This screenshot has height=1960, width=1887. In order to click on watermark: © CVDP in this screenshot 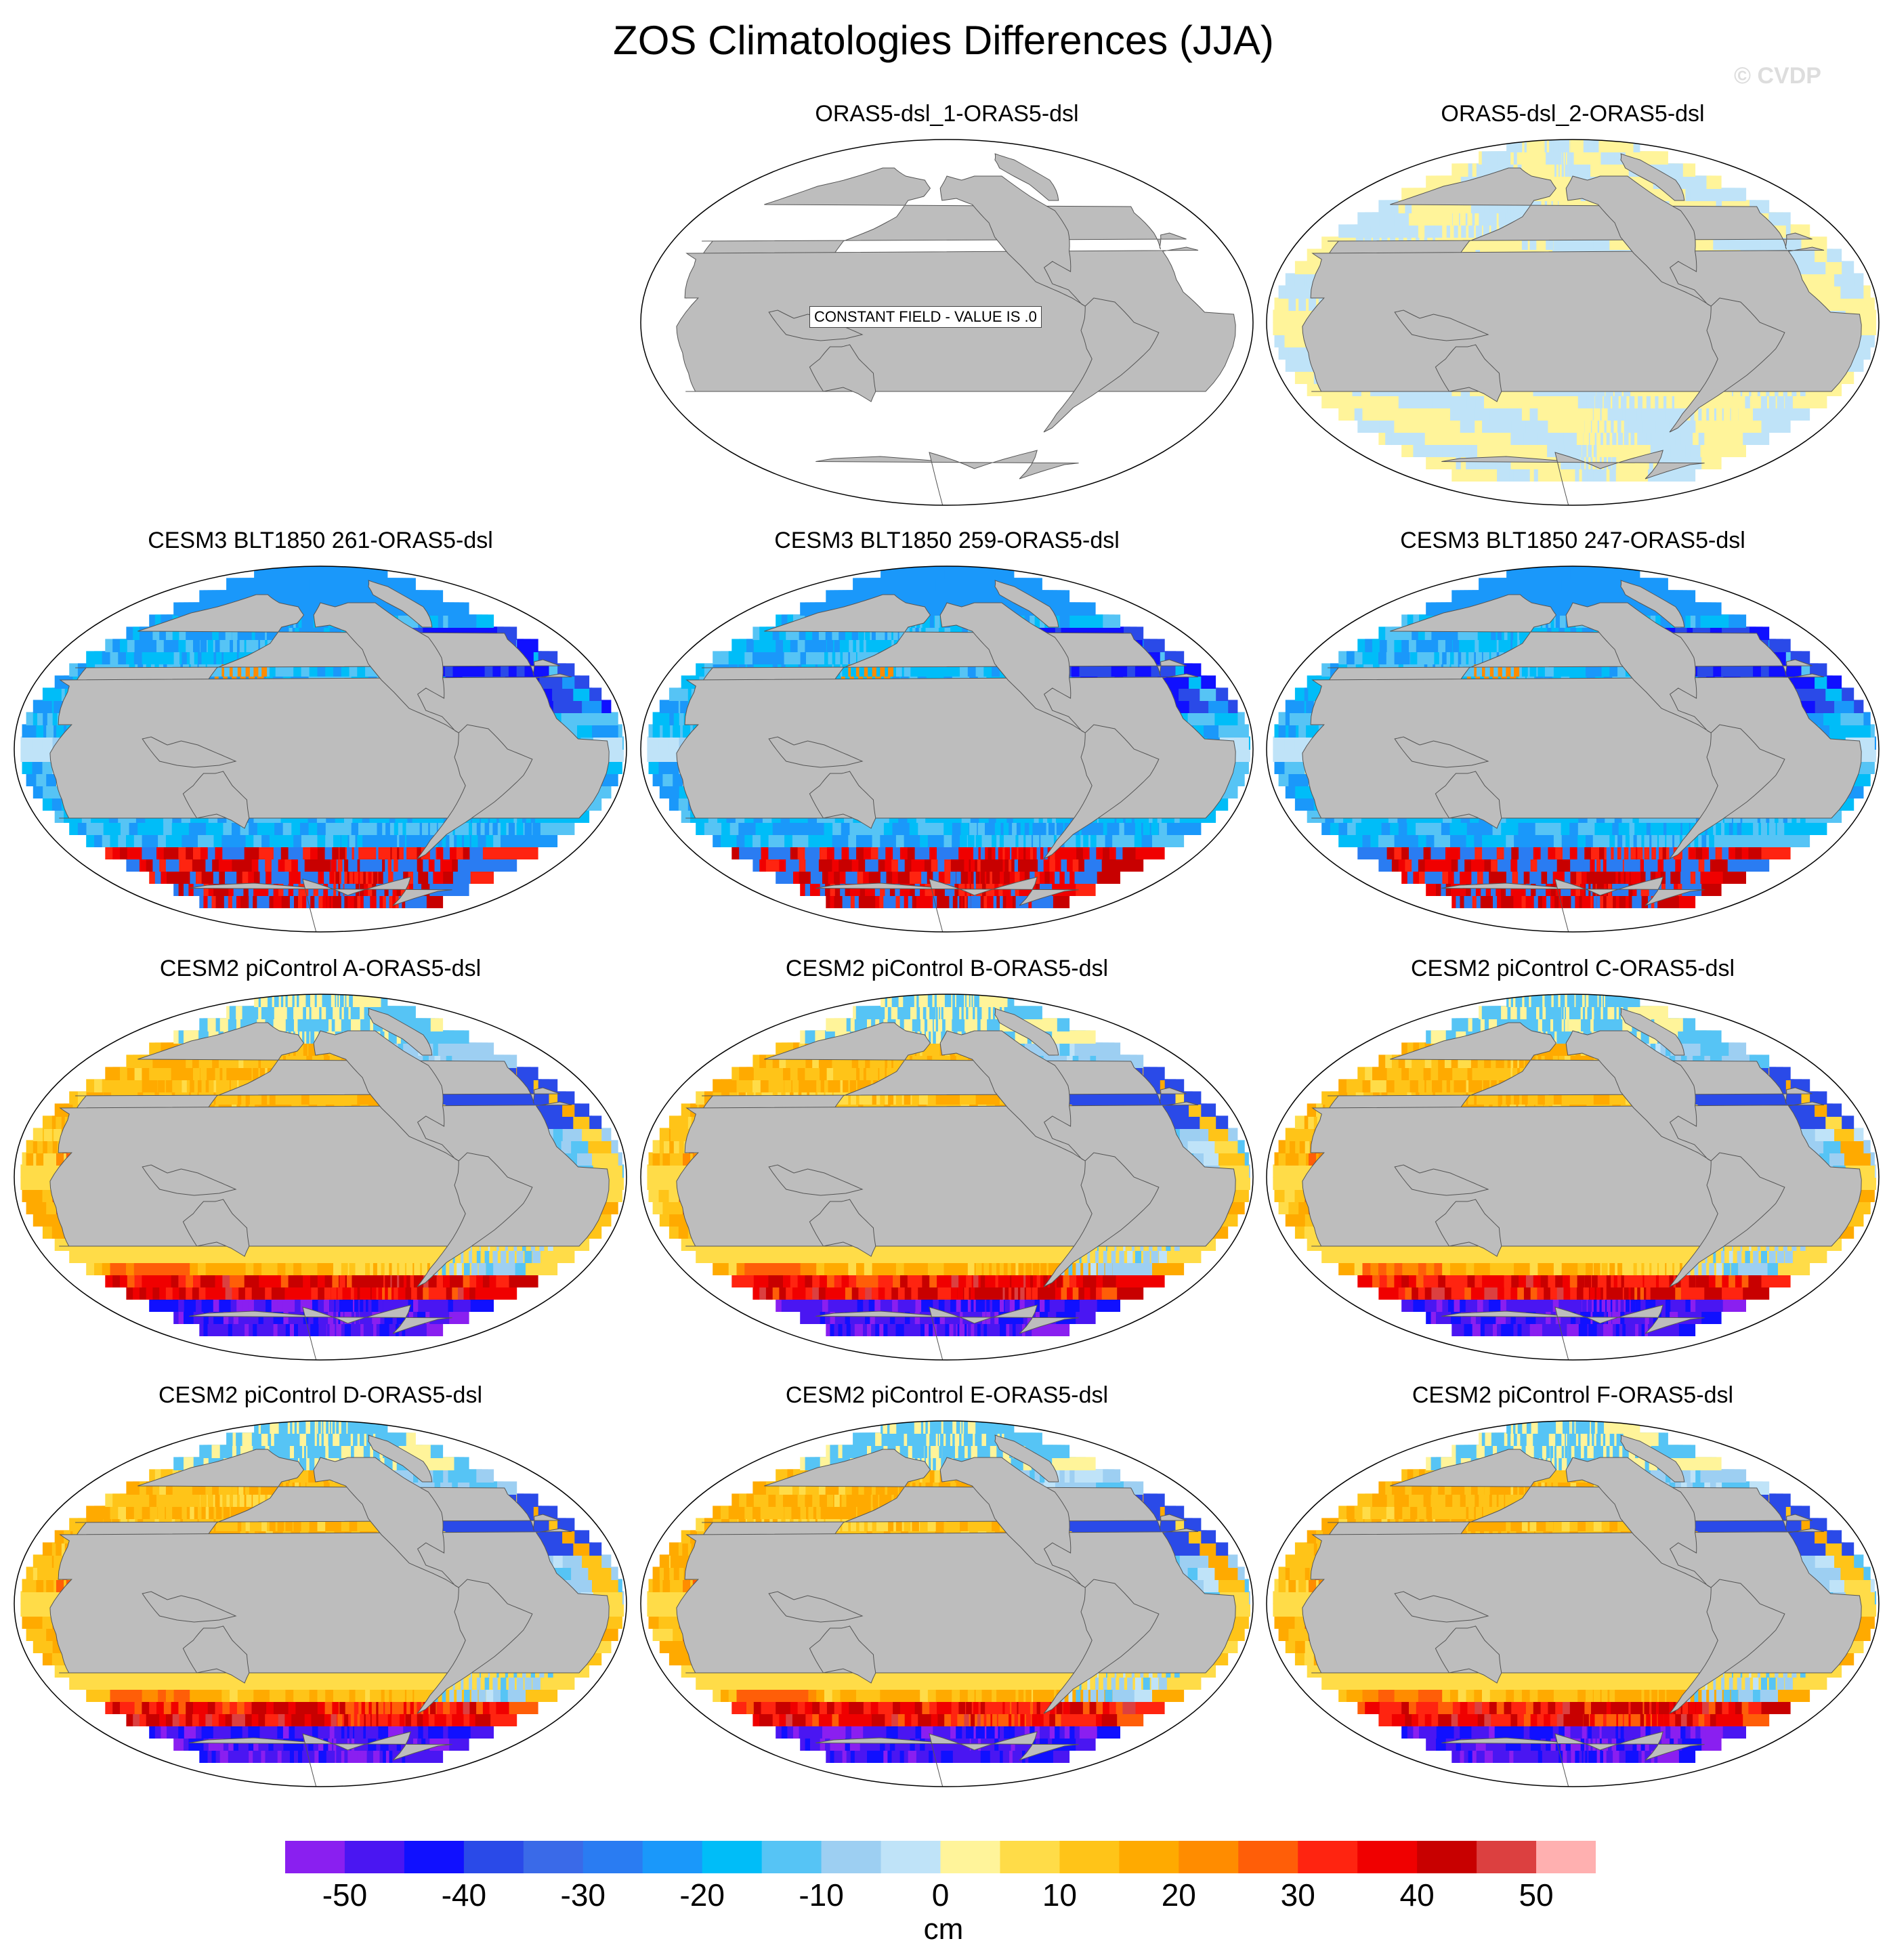, I will do `click(1778, 76)`.